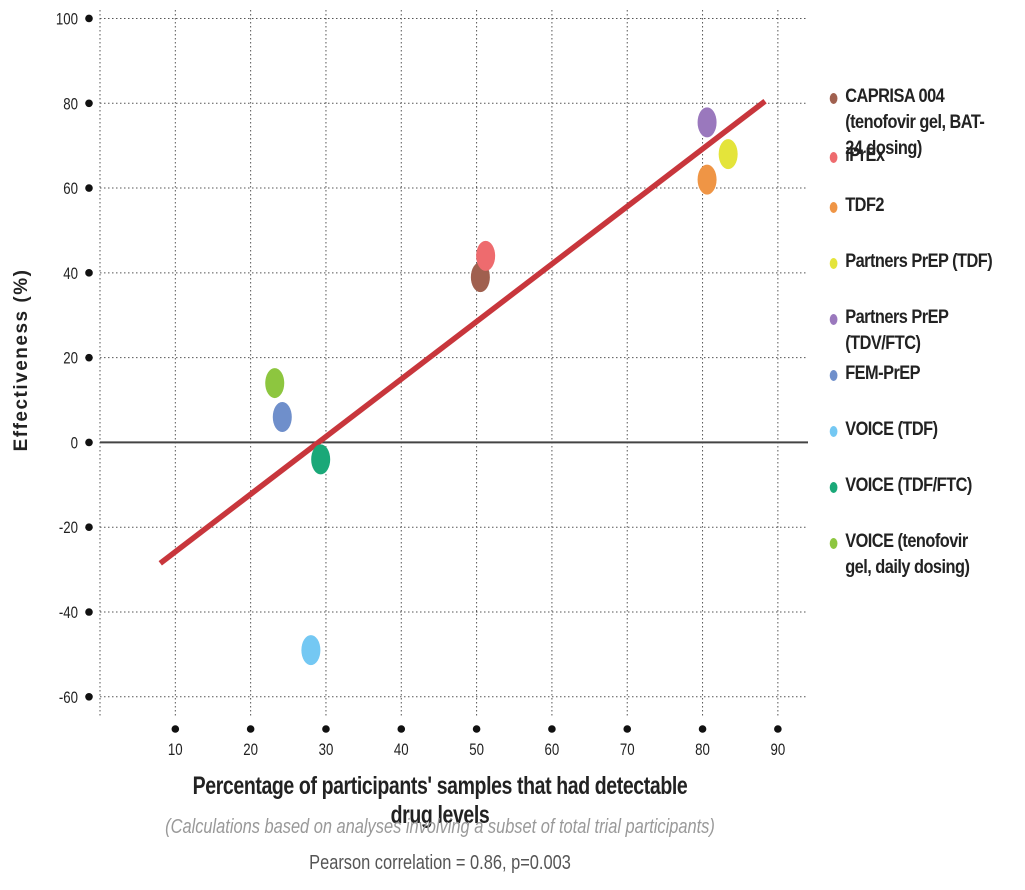 The width and height of the screenshot is (1025, 890). What do you see at coordinates (912, 168) in the screenshot?
I see `legend-item: iPrEx` at bounding box center [912, 168].